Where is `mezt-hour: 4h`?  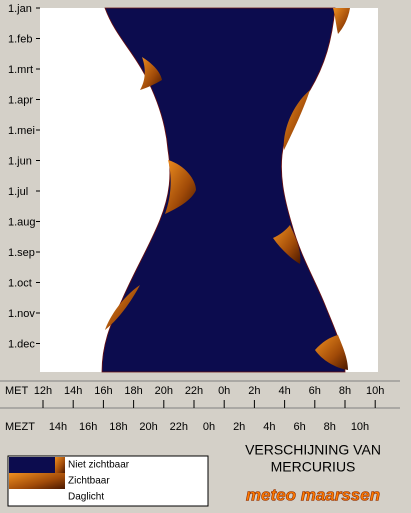 mezt-hour: 4h is located at coordinates (269, 427).